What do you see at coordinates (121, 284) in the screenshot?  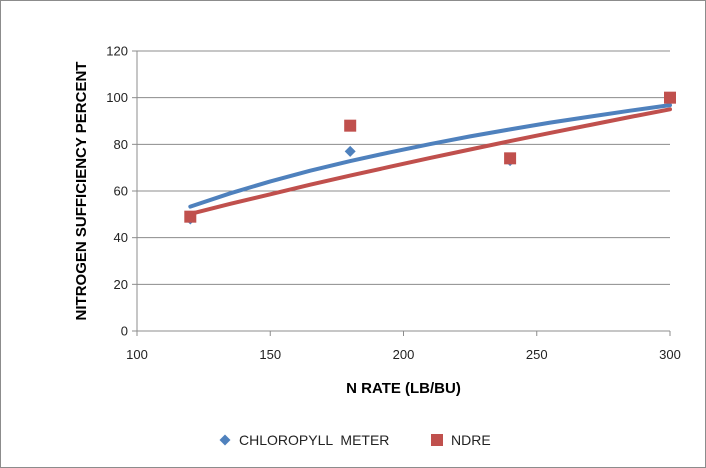 I see `y-tick-label-20: 20` at bounding box center [121, 284].